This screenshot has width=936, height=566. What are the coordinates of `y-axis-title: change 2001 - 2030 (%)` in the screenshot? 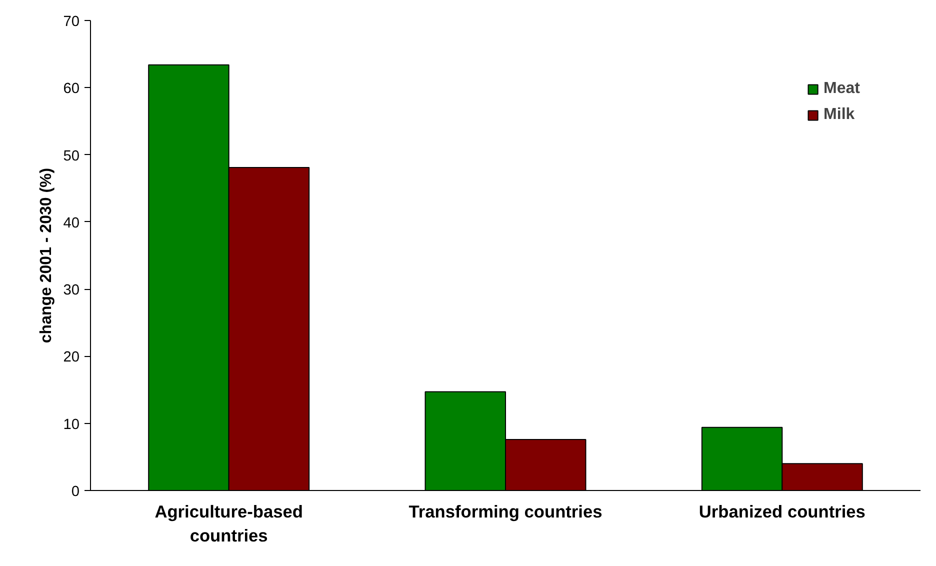 It's located at (47, 256).